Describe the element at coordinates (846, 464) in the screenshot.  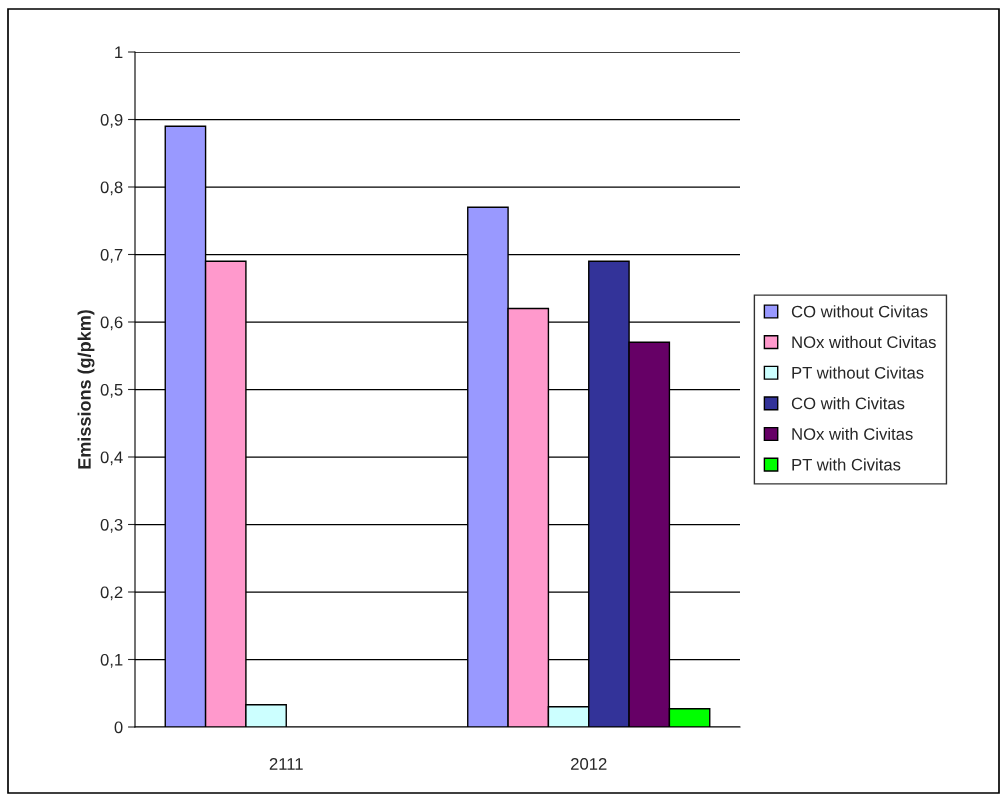
I see `legend-label: PT with Civitas` at that location.